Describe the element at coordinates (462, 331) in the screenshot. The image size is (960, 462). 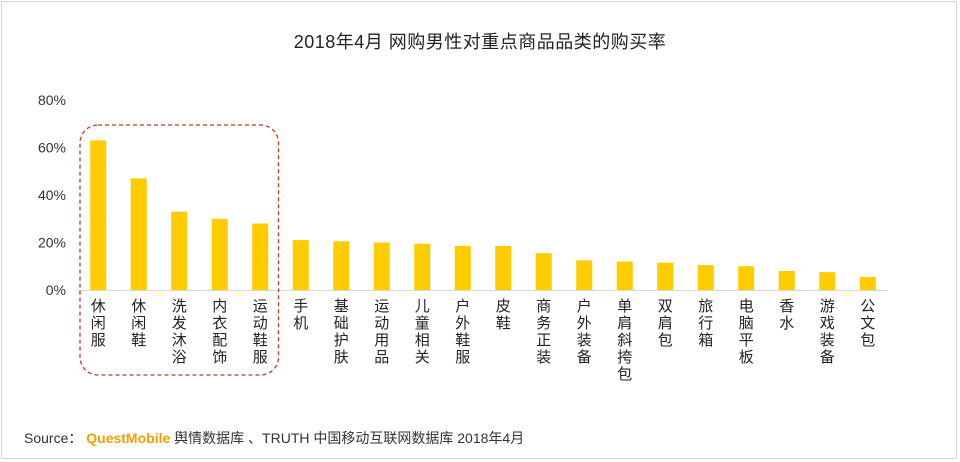
I see `x-tick-label: 户外鞋服` at that location.